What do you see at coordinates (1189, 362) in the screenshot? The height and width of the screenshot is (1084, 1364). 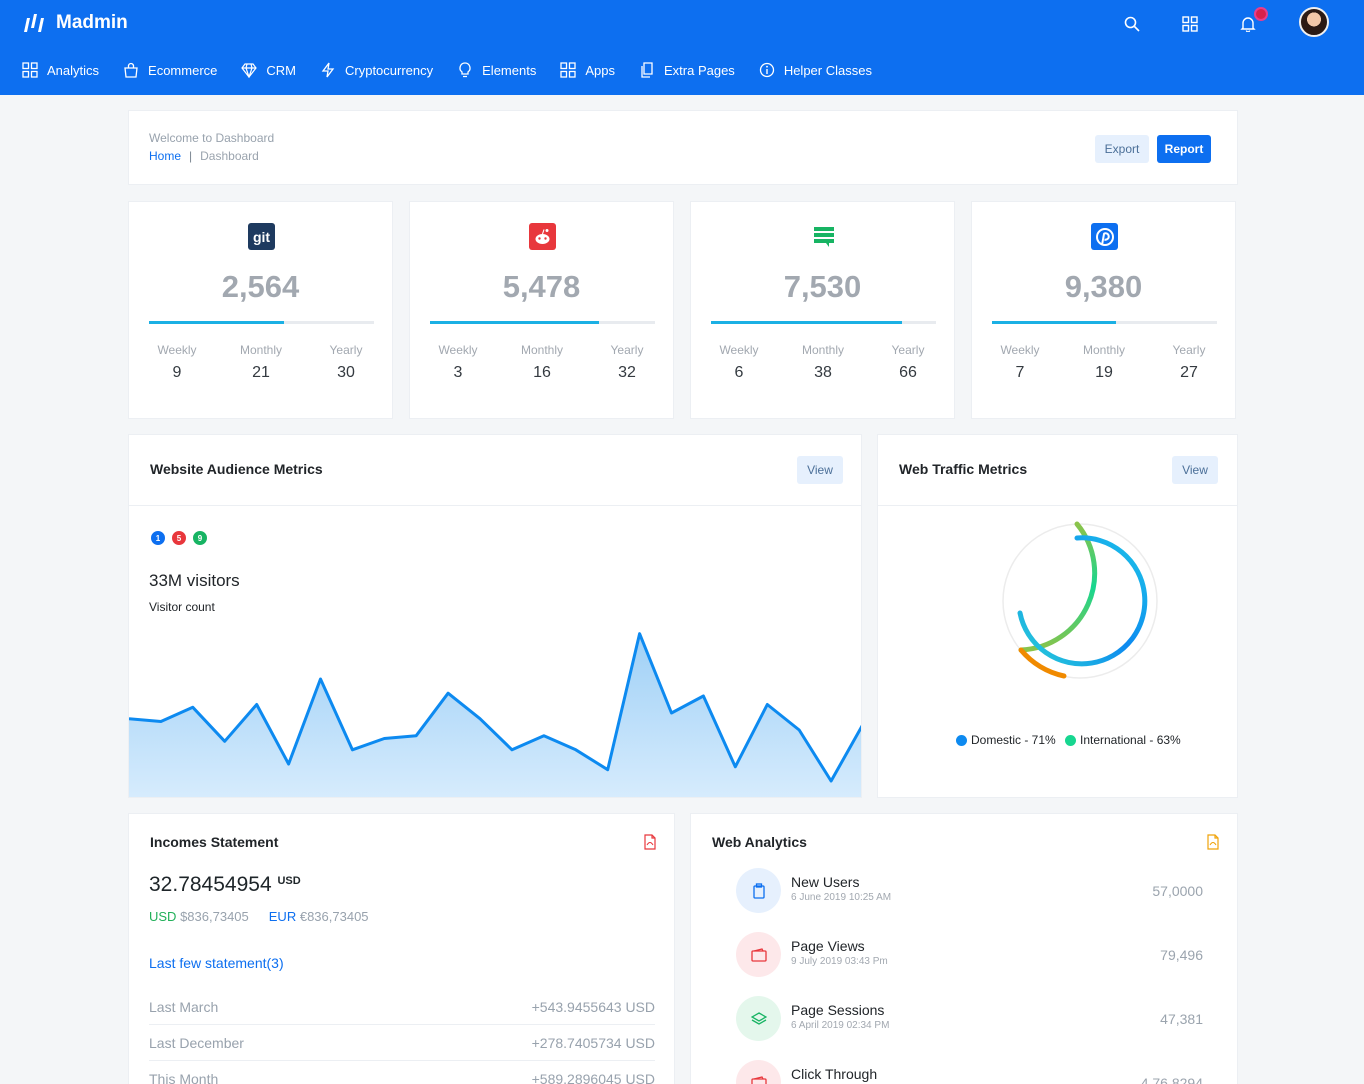 I see `stat-yearly: Yearly 27` at bounding box center [1189, 362].